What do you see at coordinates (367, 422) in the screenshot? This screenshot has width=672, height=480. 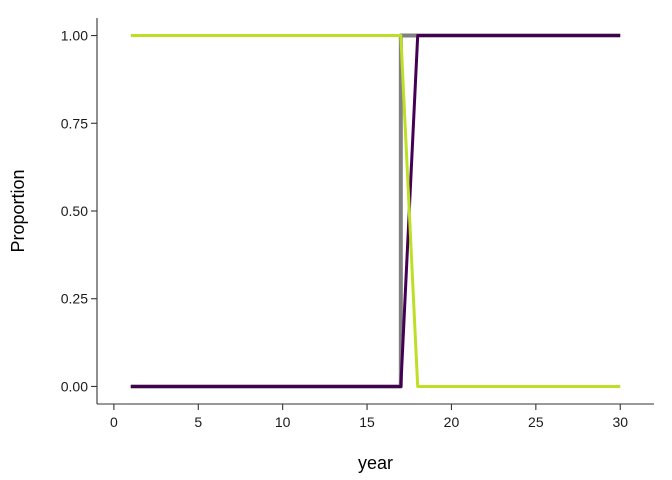 I see `x-tick-label: 15` at bounding box center [367, 422].